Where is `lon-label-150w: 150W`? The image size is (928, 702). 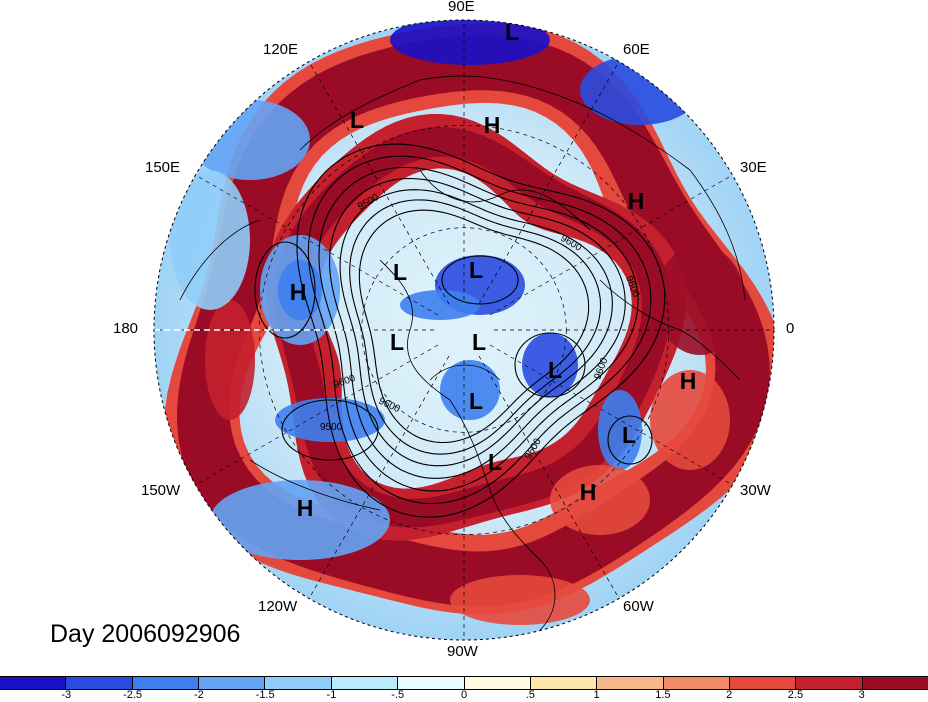 lon-label-150w: 150W is located at coordinates (161, 490).